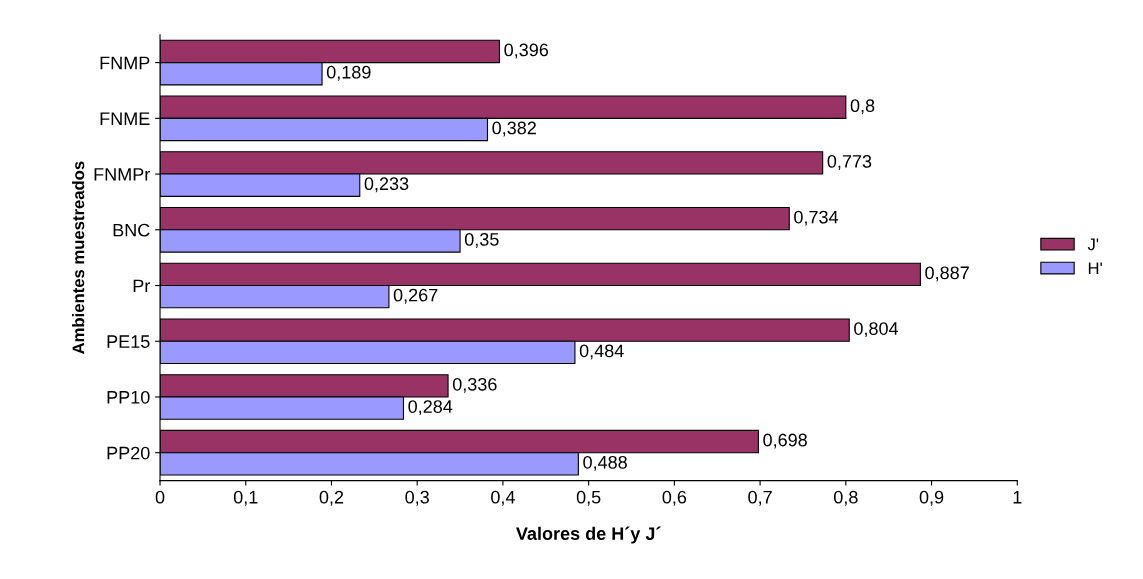 The image size is (1143, 579). I want to click on data-label: 0,35, so click(481, 240).